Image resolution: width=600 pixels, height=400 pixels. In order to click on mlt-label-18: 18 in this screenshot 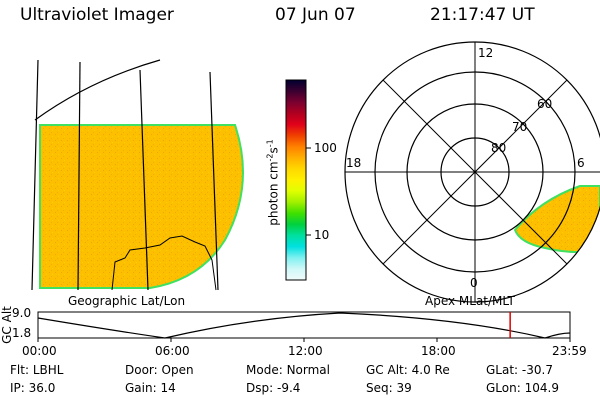, I will do `click(354, 163)`.